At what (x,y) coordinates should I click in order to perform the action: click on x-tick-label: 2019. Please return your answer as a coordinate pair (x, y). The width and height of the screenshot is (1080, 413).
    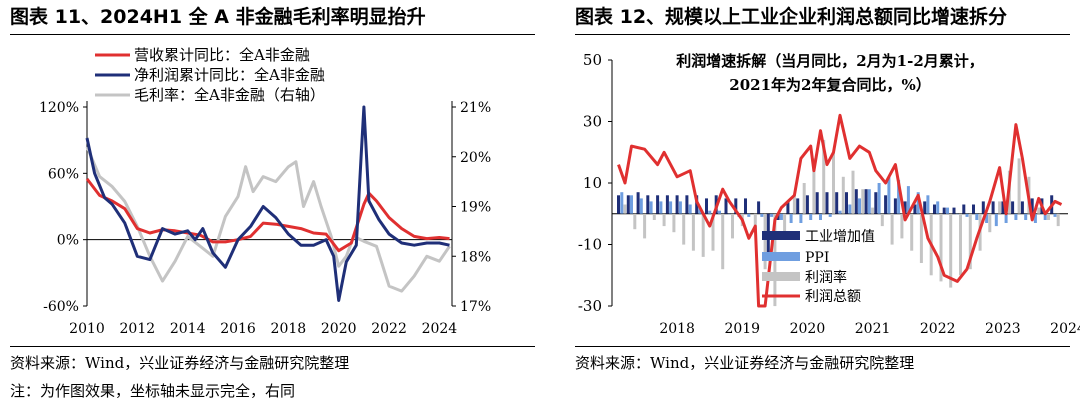
    Looking at the image, I should click on (742, 329).